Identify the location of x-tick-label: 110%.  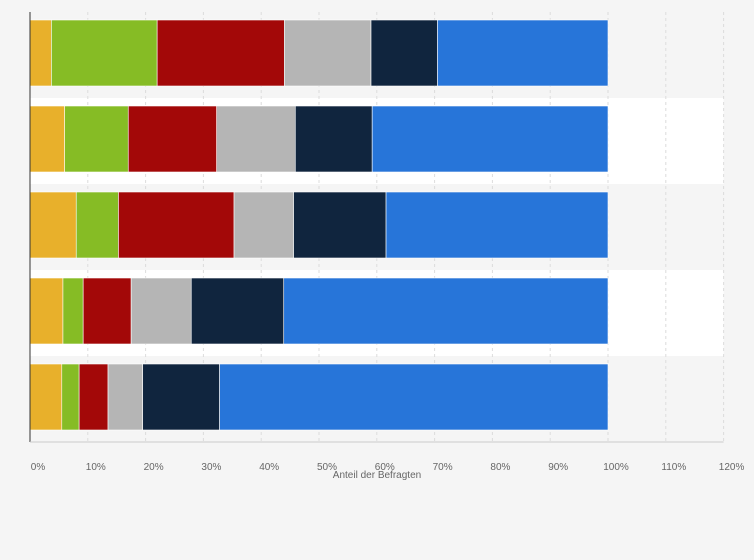
(673, 467).